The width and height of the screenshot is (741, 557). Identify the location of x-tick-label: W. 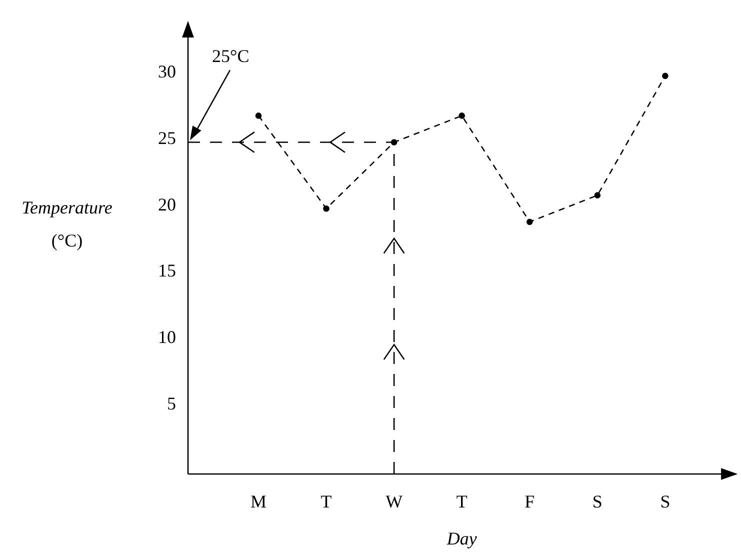
(394, 502).